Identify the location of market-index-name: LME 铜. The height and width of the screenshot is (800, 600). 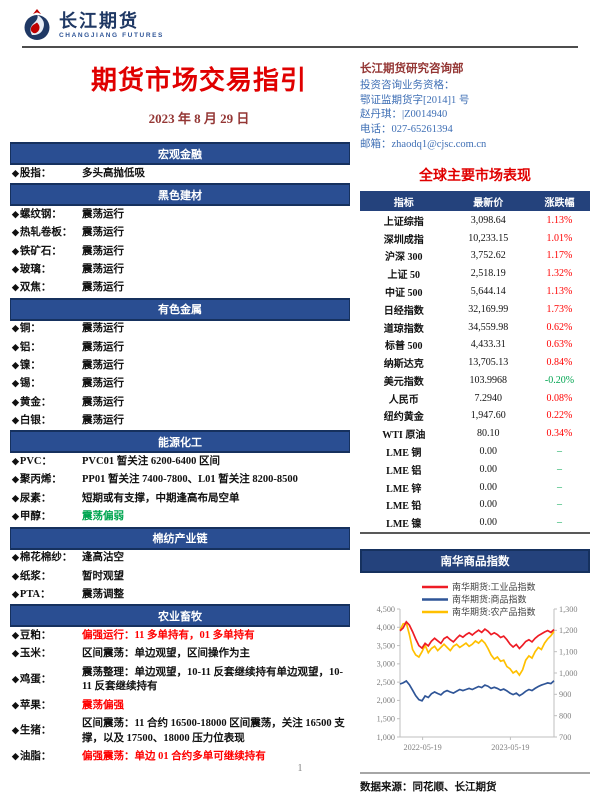
(404, 453).